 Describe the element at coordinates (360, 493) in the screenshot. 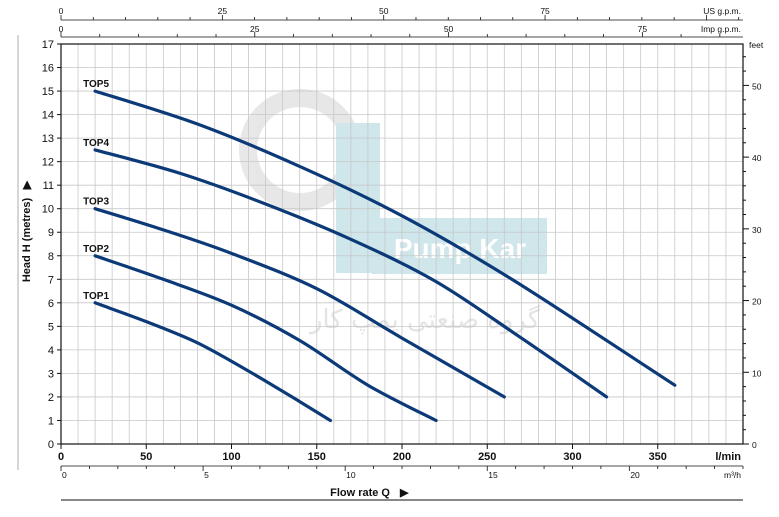

I see `x-axis-title: Flow rate Q` at that location.